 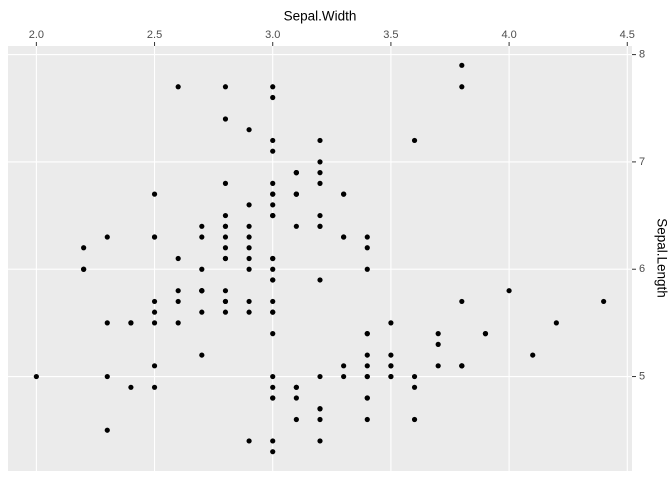 I want to click on x-axis-title: Sepal.Width, so click(x=320, y=16).